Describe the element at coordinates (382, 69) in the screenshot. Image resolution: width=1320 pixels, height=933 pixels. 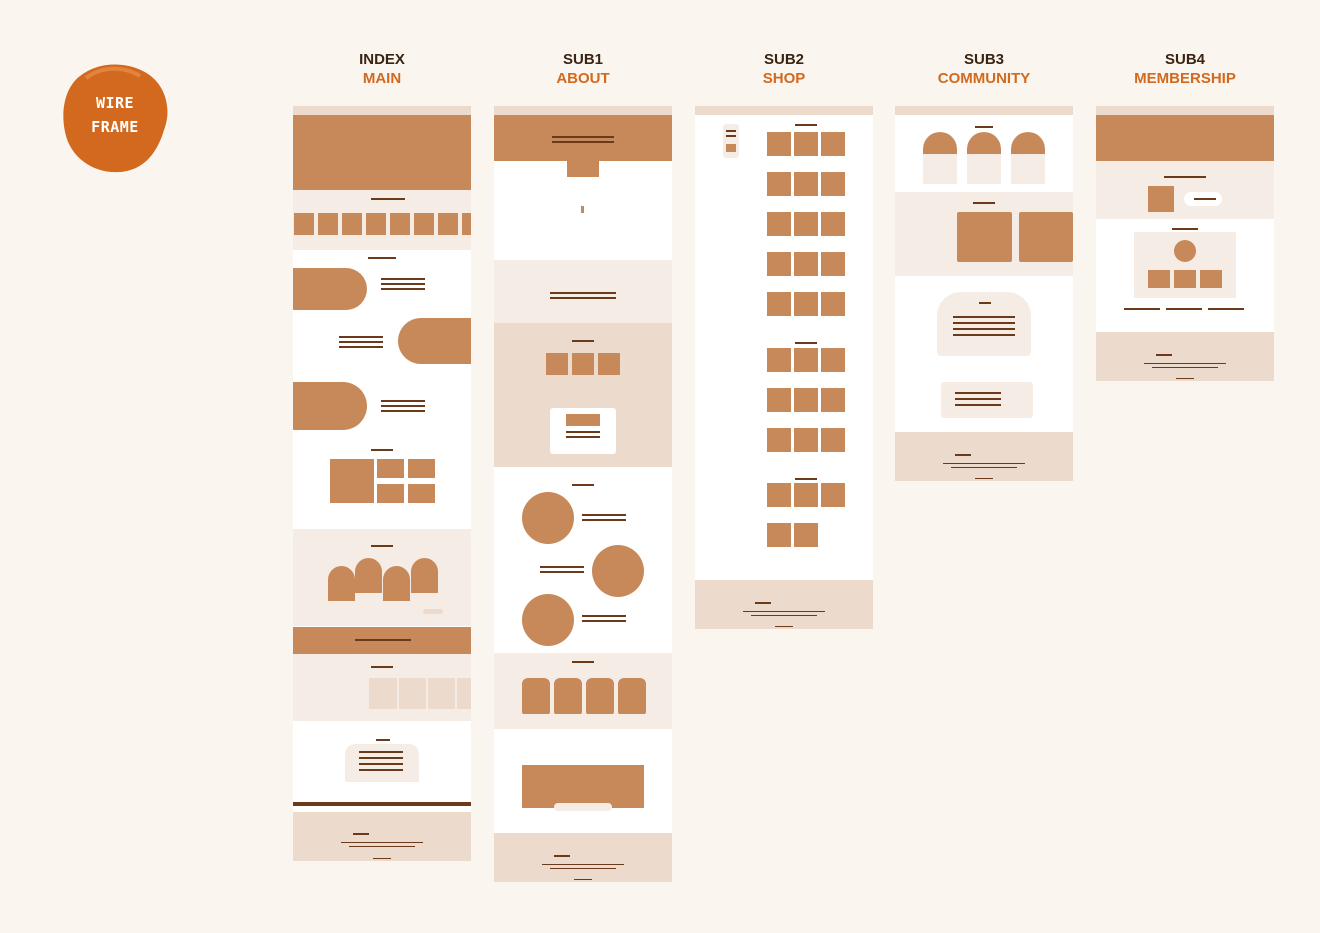
I see `header-index: INDEX MAIN` at that location.